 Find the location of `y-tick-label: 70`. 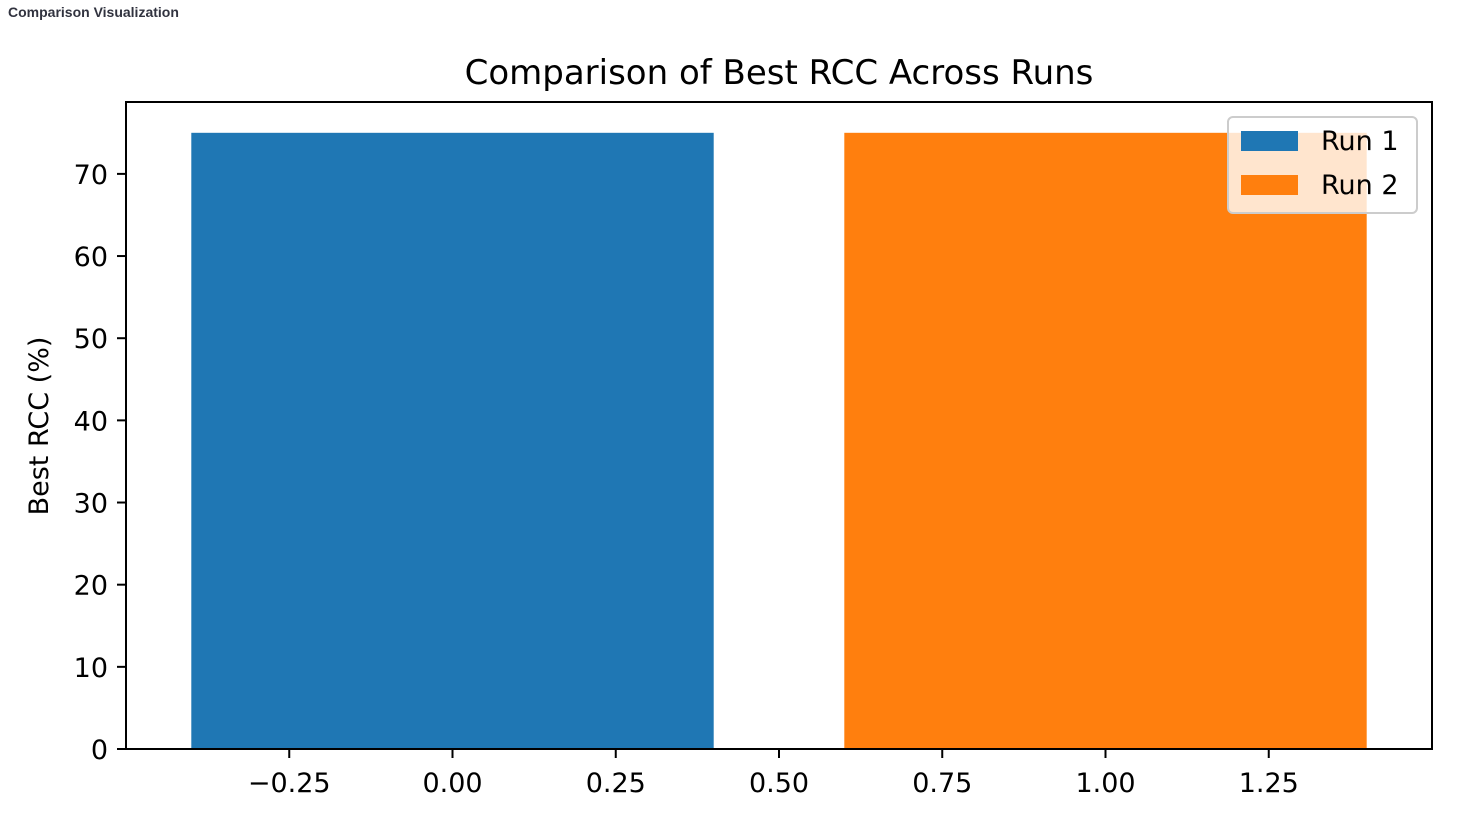

y-tick-label: 70 is located at coordinates (91, 175).